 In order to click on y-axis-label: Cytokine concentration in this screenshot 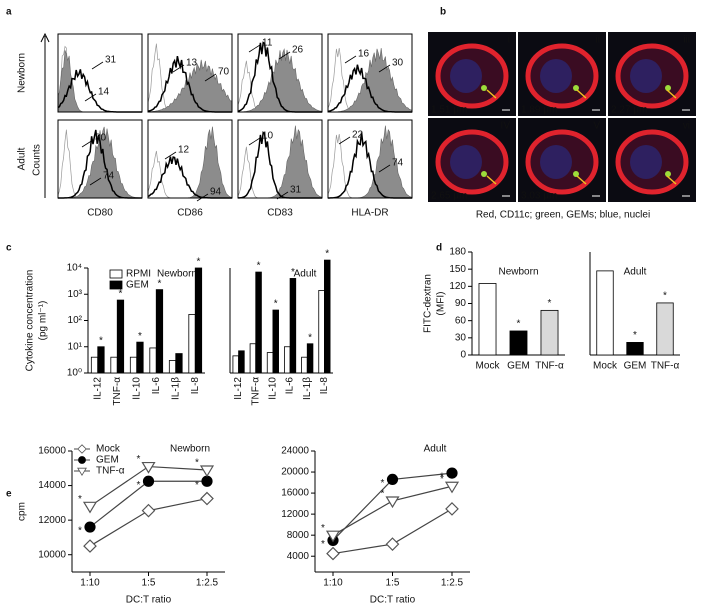, I will do `click(30, 321)`.